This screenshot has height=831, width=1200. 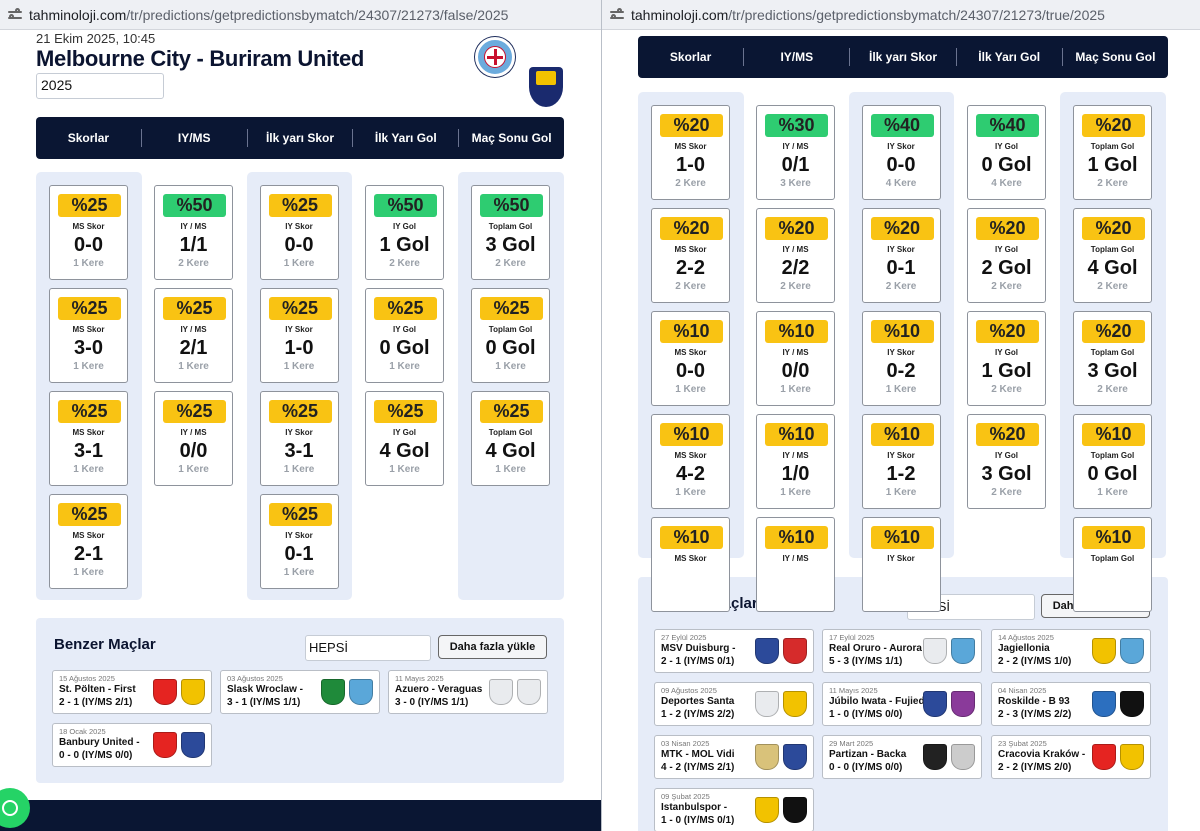 I want to click on card-value: 0-0, so click(x=690, y=371).